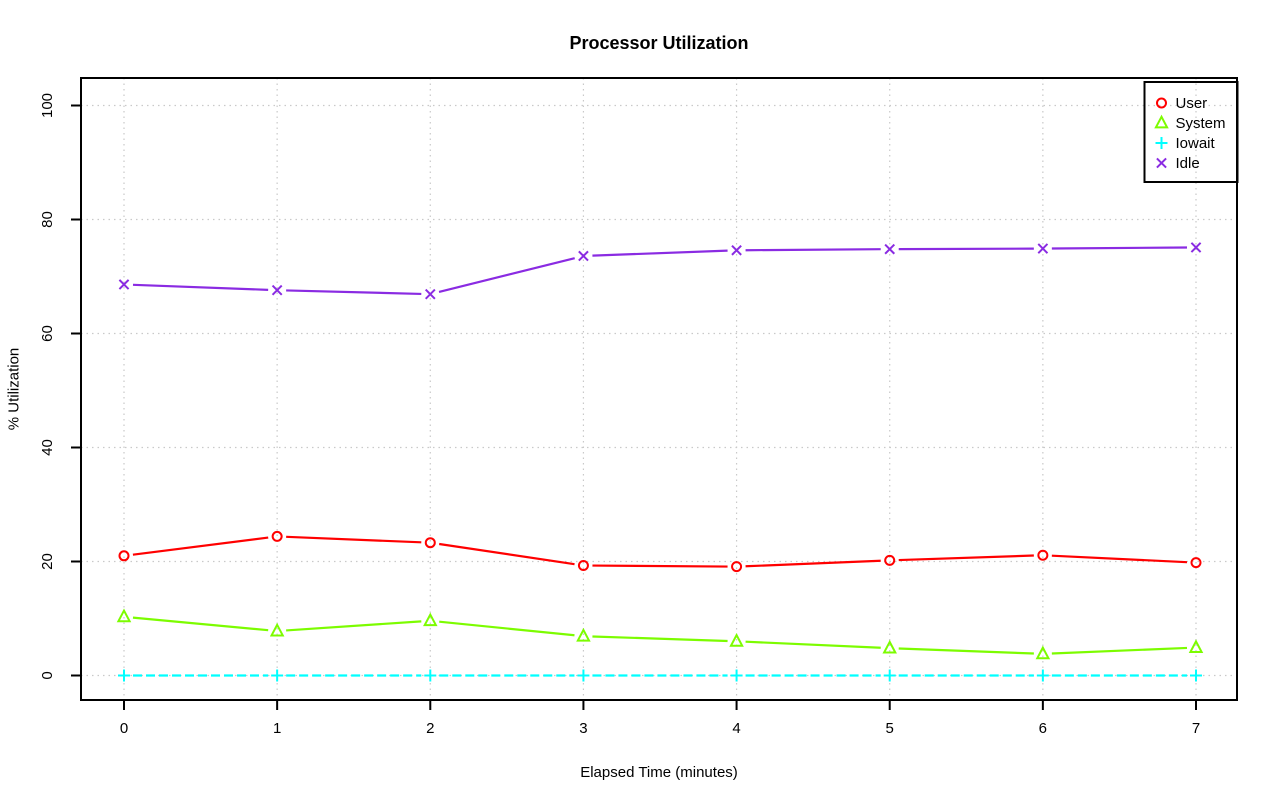  I want to click on x-tick-label: 0, so click(124, 728).